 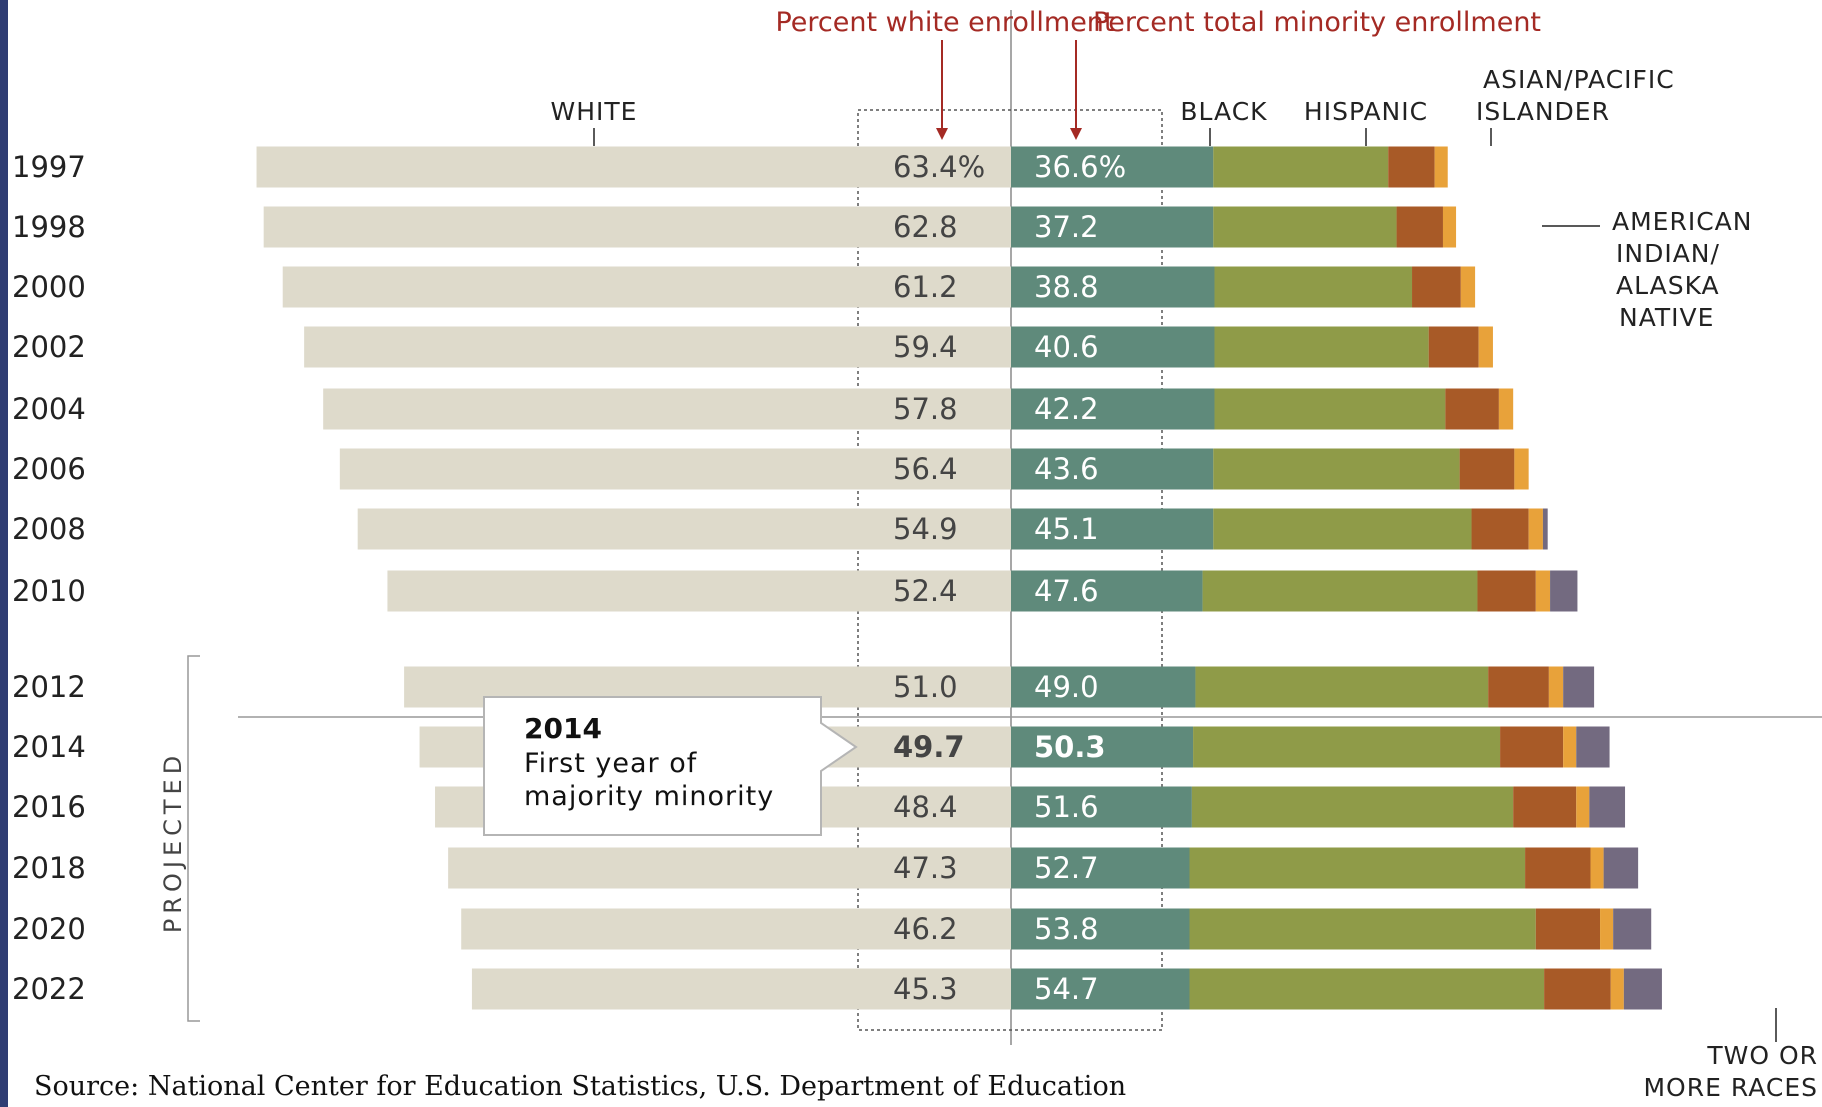 I want to click on bar-hispanic-2020, so click(x=1362, y=929).